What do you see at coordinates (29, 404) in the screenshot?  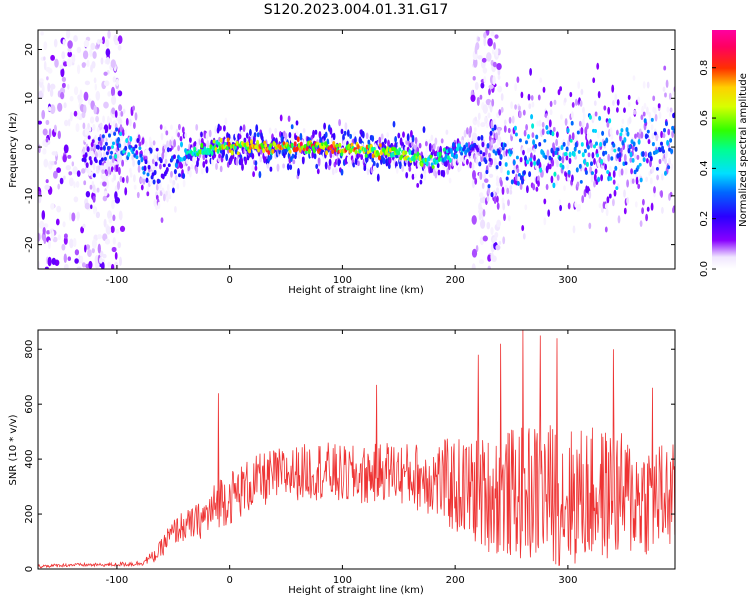 I see `snr-y-tick-label: 600` at bounding box center [29, 404].